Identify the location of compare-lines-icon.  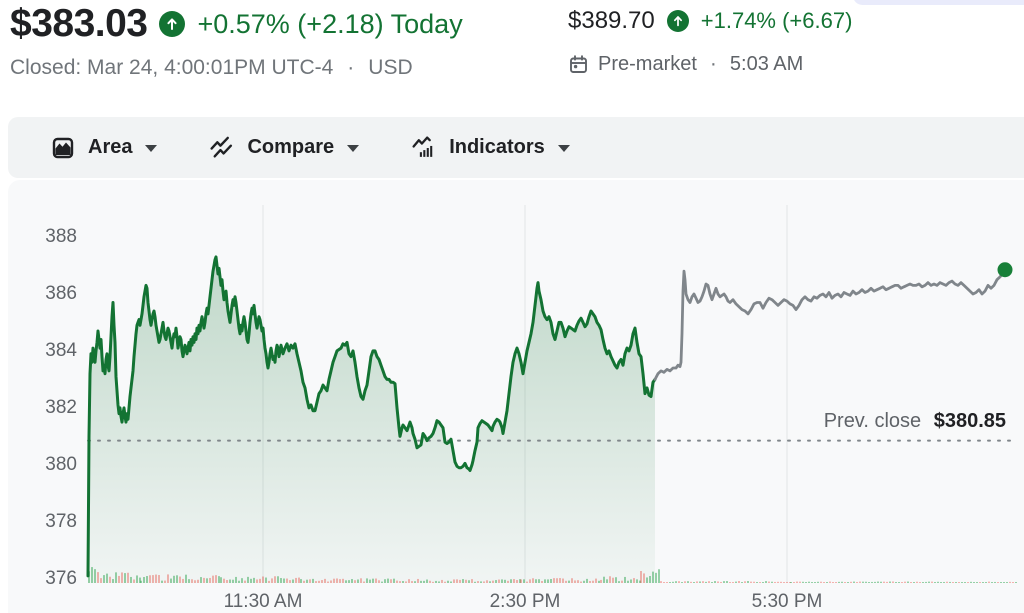
(221, 147).